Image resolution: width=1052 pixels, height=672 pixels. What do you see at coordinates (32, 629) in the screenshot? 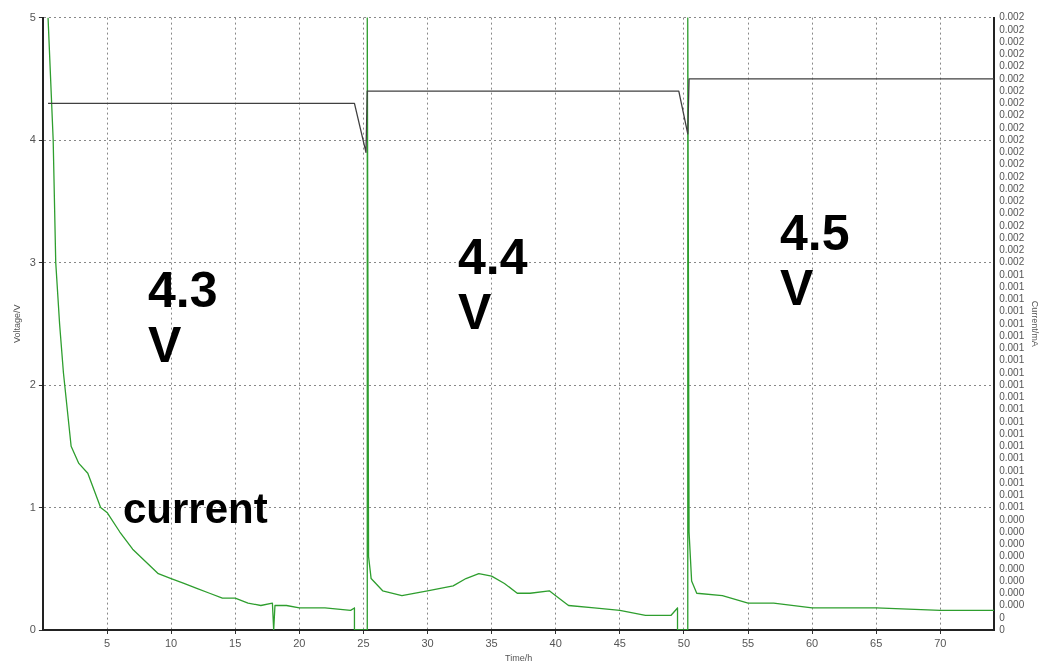
I see `y-tick-label: 0` at bounding box center [32, 629].